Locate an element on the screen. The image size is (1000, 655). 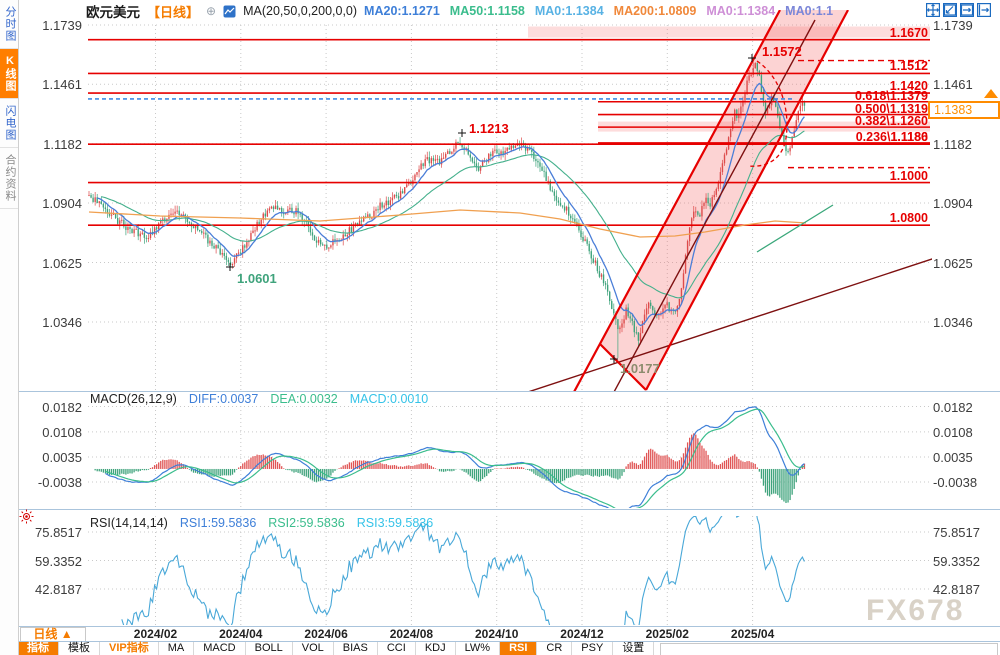
rsi-axis-label-left: 59.3352 is located at coordinates (58, 561).